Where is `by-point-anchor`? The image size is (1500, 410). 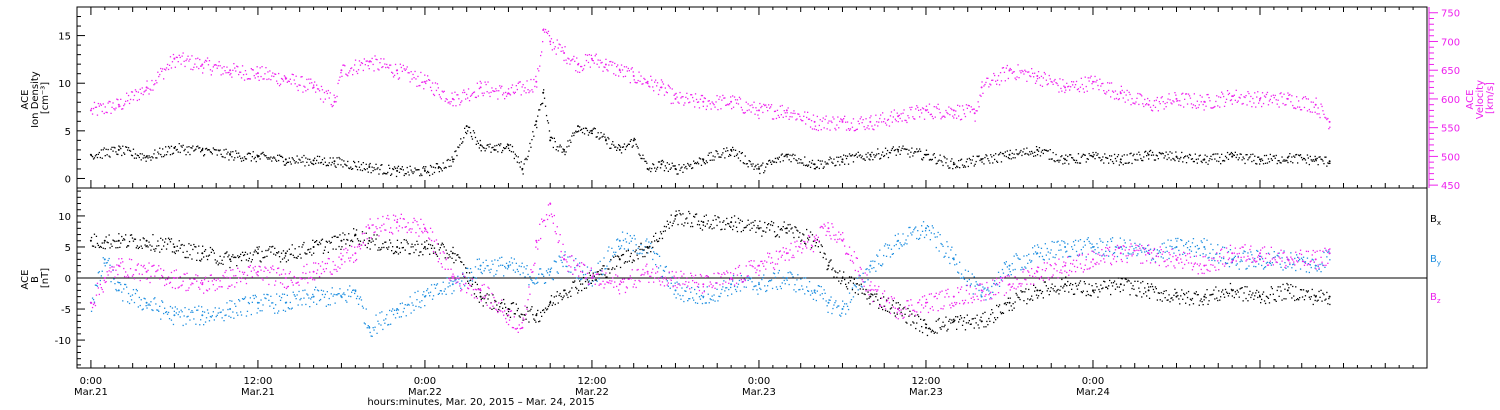
by-point-anchor is located at coordinates (341, 296).